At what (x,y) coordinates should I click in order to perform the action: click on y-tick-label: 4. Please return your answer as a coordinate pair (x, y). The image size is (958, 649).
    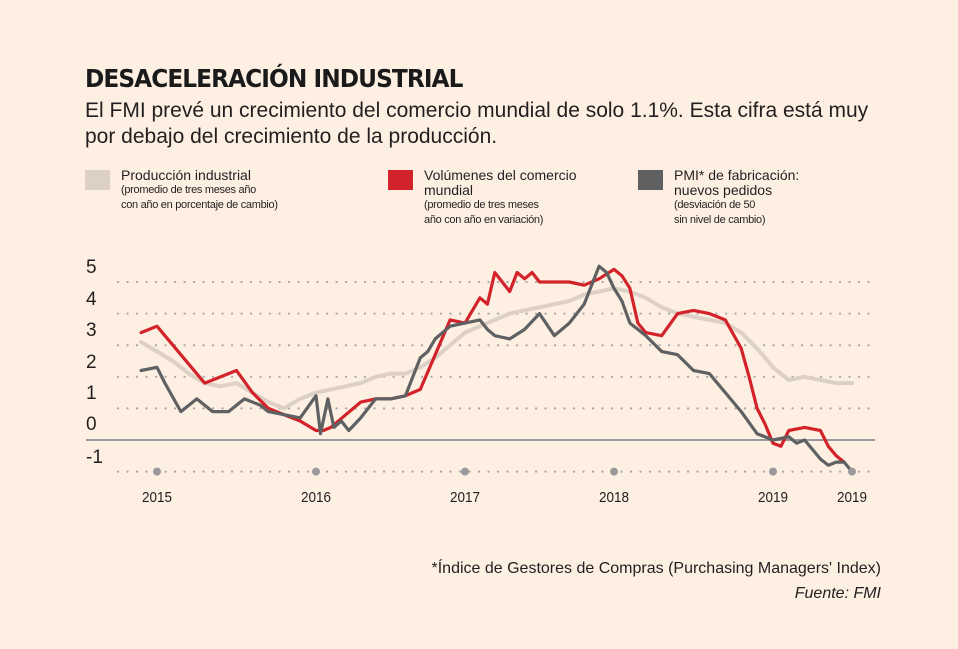
    Looking at the image, I should click on (91, 299).